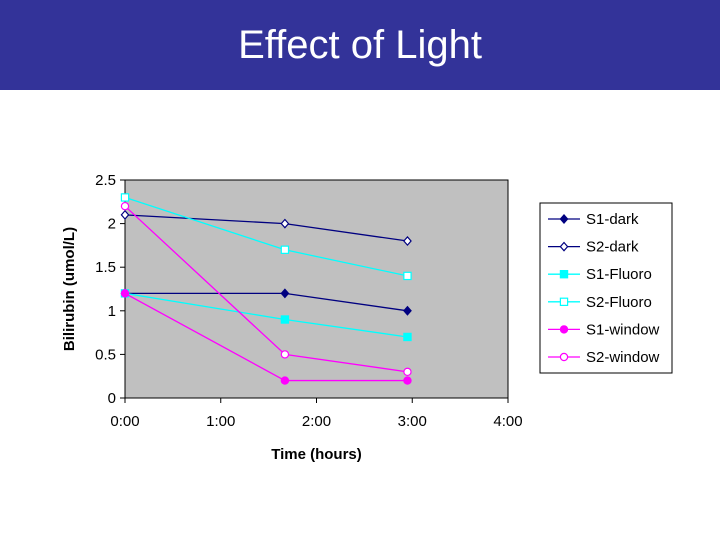  Describe the element at coordinates (507, 421) in the screenshot. I see `x-tick-label: 4:00` at that location.